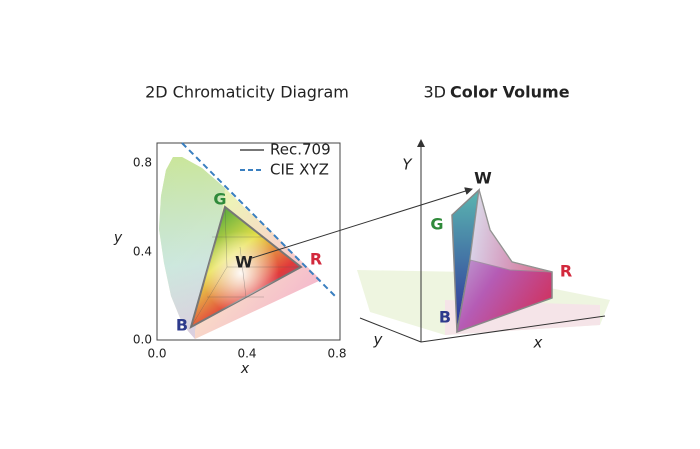 The width and height of the screenshot is (700, 449). What do you see at coordinates (118, 238) in the screenshot?
I see `y-axis-label: y` at bounding box center [118, 238].